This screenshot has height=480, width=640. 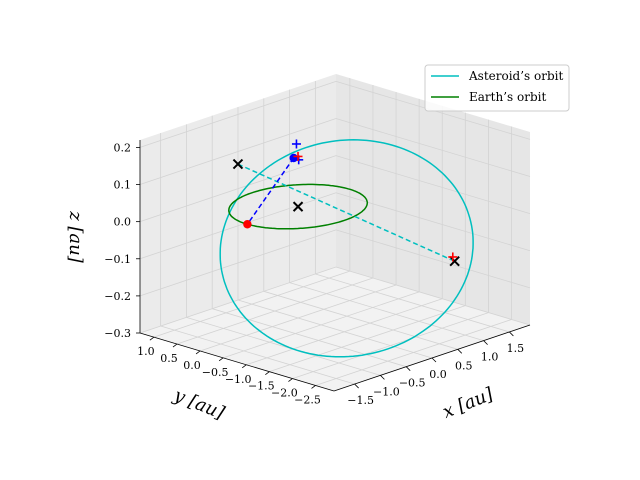 What do you see at coordinates (296, 144) in the screenshot?
I see `blue-plus-1-marker` at bounding box center [296, 144].